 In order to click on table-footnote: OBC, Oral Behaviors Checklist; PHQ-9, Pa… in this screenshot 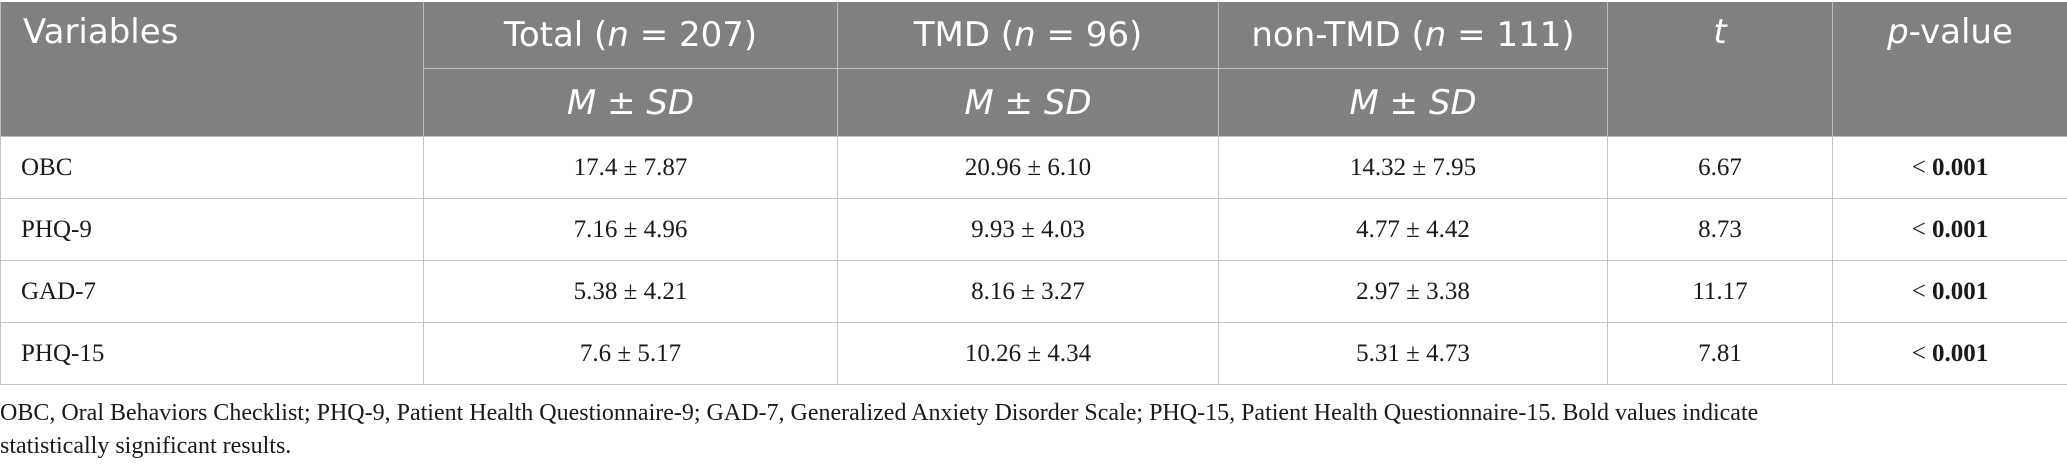, I will do `click(1033, 430)`.